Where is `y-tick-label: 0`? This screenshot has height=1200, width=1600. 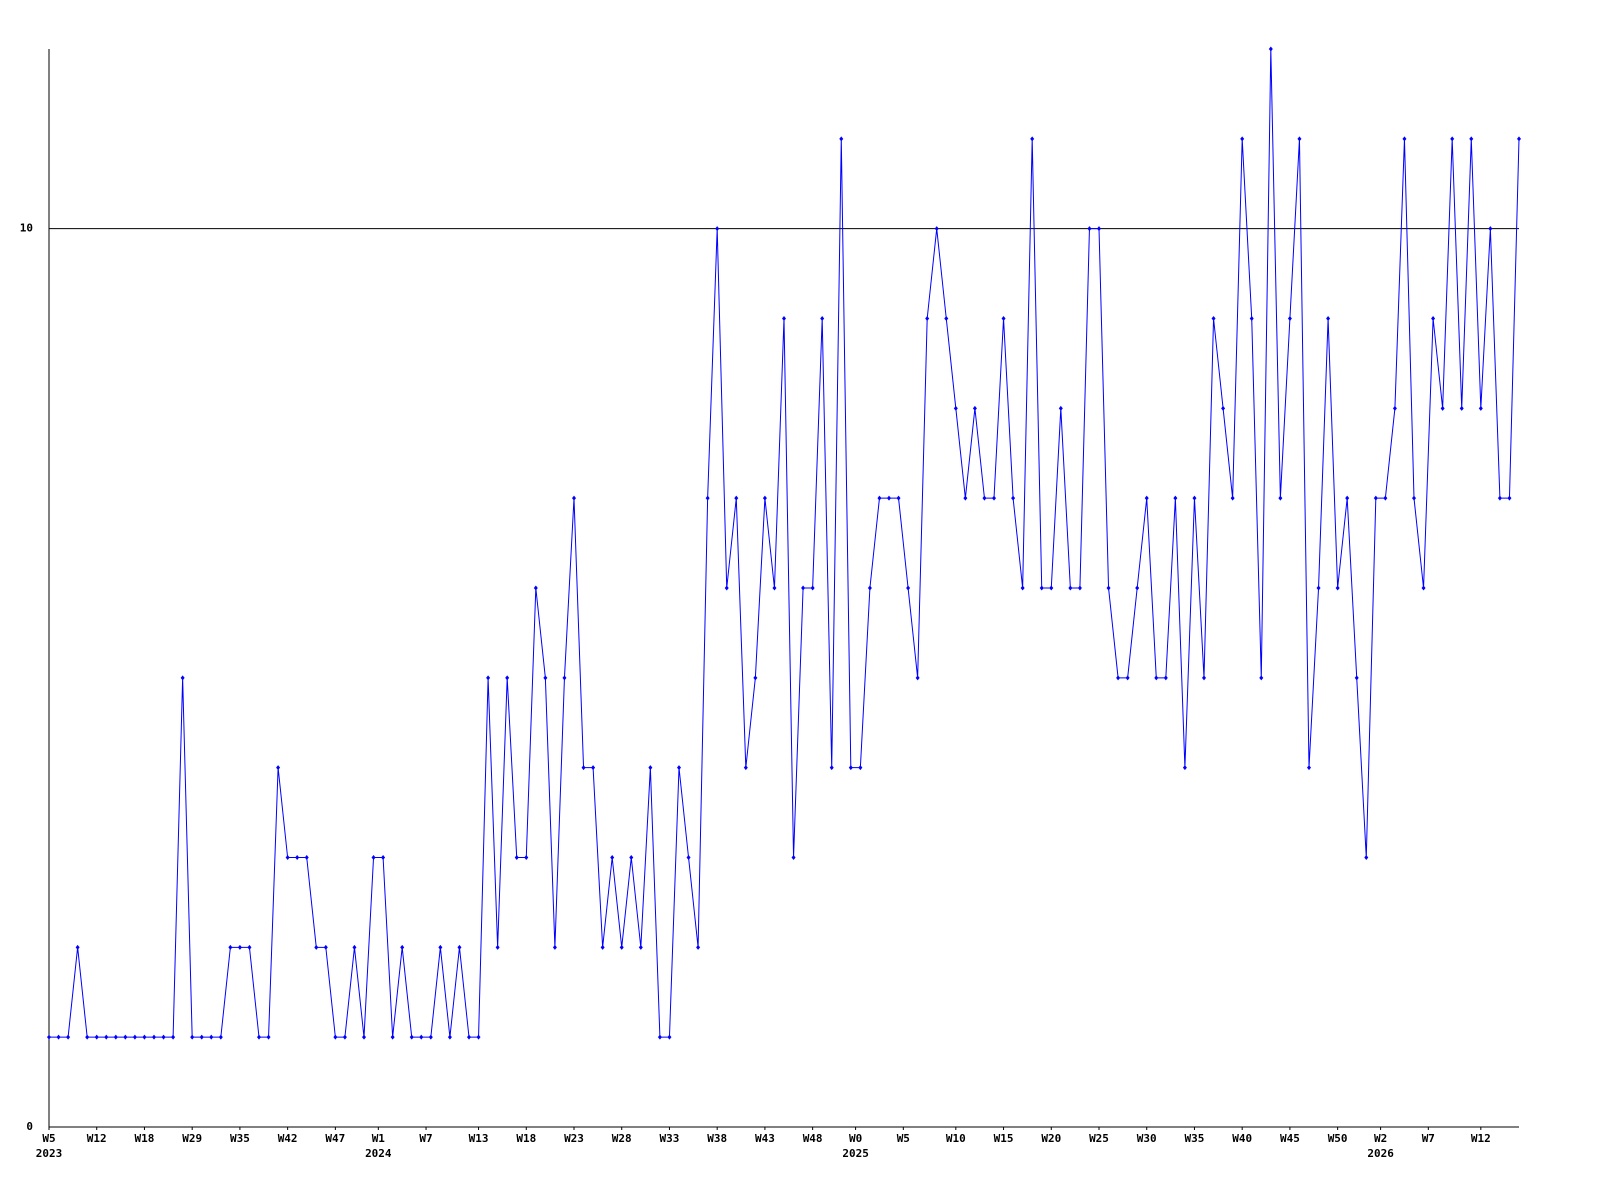
y-tick-label: 0 is located at coordinates (29, 1126).